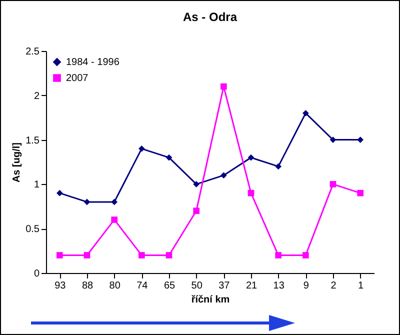 The width and height of the screenshot is (400, 335). Describe the element at coordinates (33, 52) in the screenshot. I see `y-tick-label: 2.5` at that location.